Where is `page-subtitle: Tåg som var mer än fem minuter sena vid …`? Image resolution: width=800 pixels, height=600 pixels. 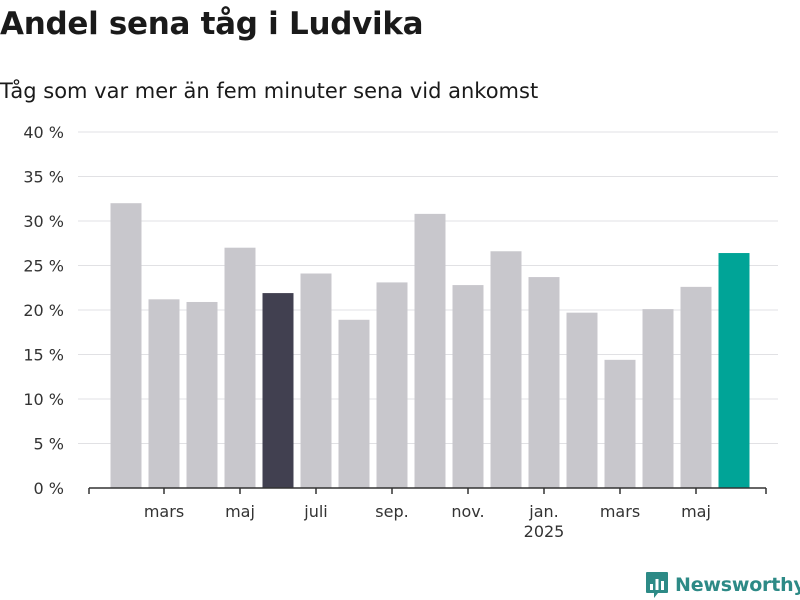 page-subtitle: Tåg som var mer än fem minuter sena vid … is located at coordinates (269, 91).